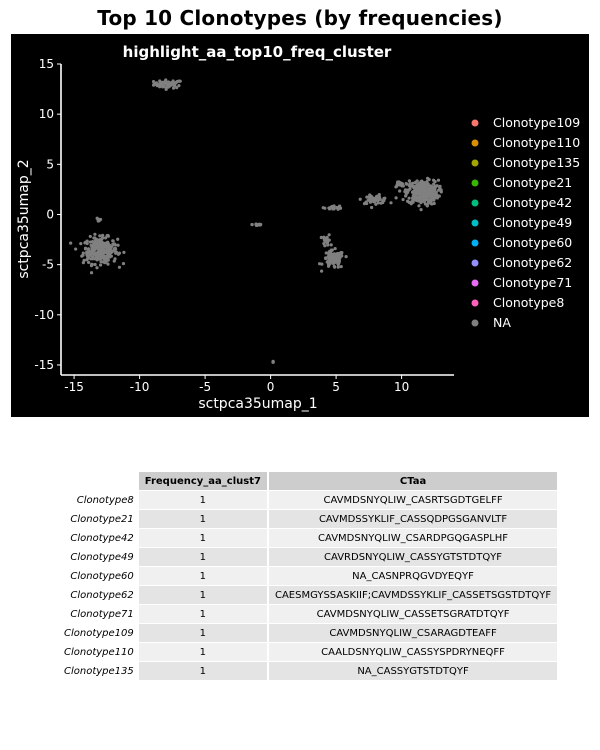 The image size is (600, 750). Describe the element at coordinates (97, 652) in the screenshot. I see `row-name-cell: Clonotype110` at that location.